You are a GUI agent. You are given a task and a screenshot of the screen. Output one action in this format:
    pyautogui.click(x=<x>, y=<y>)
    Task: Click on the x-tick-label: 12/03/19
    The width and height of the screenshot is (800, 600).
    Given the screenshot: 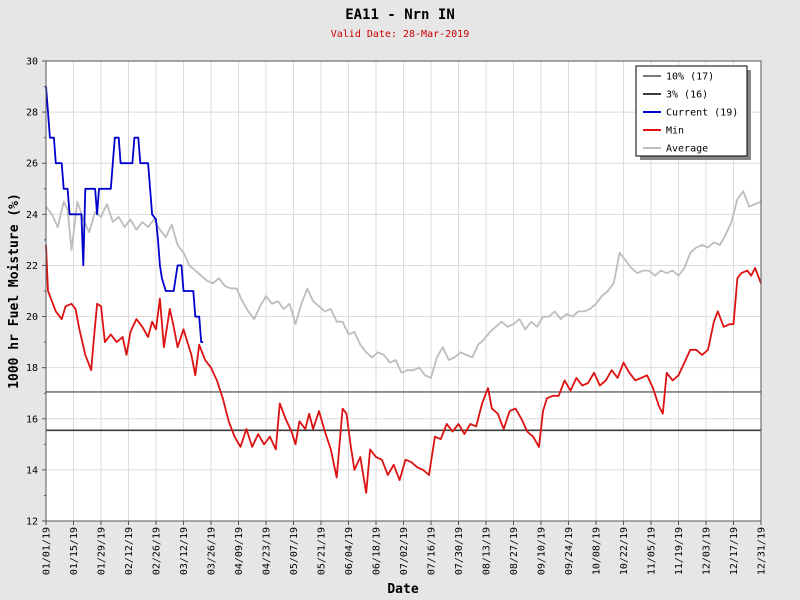 What is the action you would take?
    pyautogui.click(x=707, y=551)
    